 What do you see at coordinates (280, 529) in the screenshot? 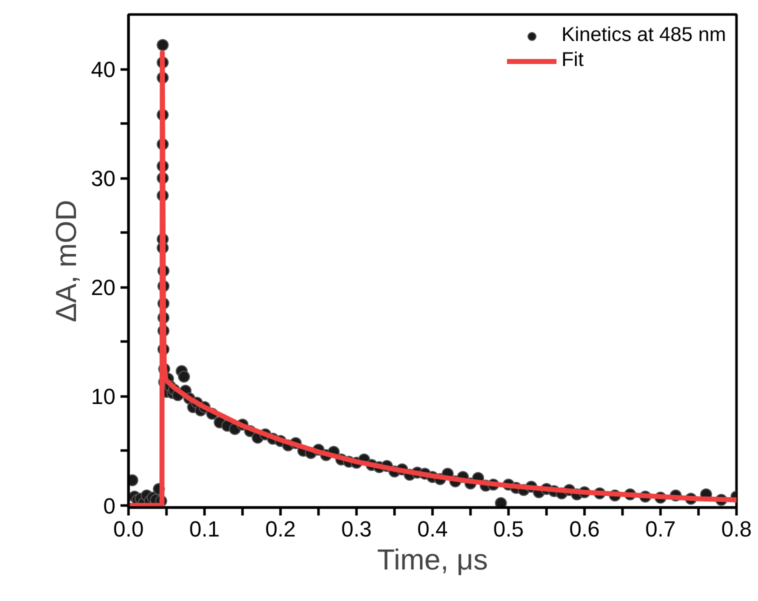
I see `x-tick-label: 0.2` at bounding box center [280, 529].